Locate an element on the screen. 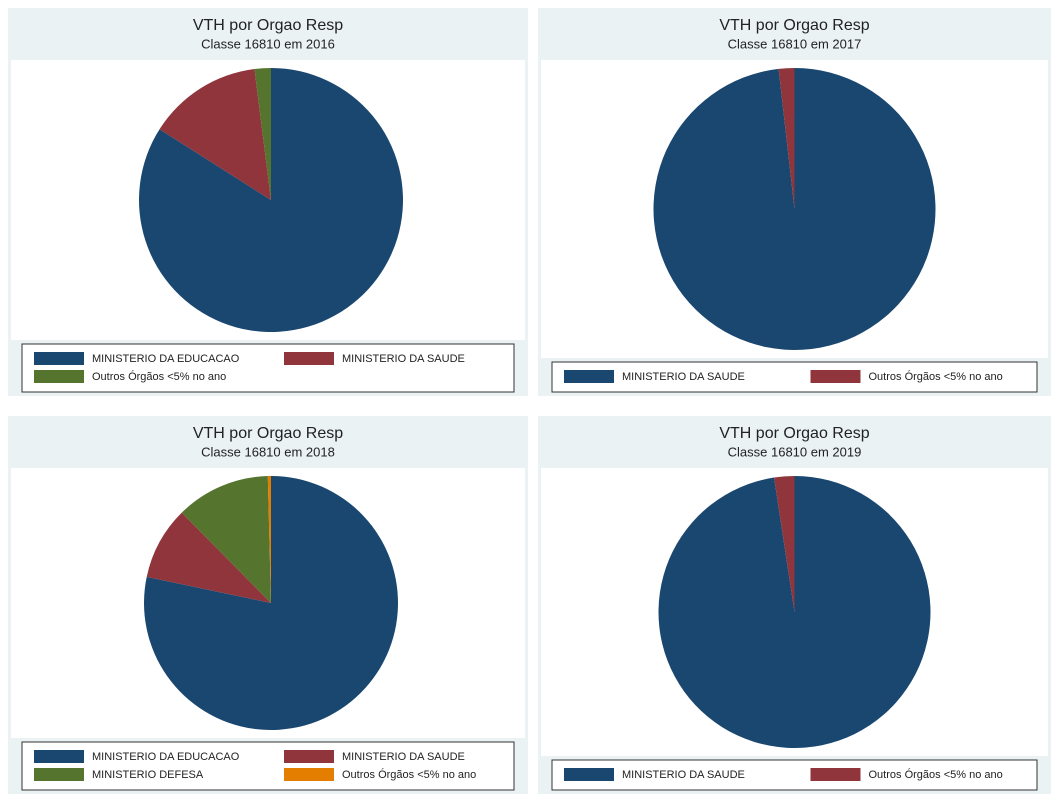 The image size is (1055, 796). chart-subtitle: Classe 16810 em 2018 is located at coordinates (268, 451).